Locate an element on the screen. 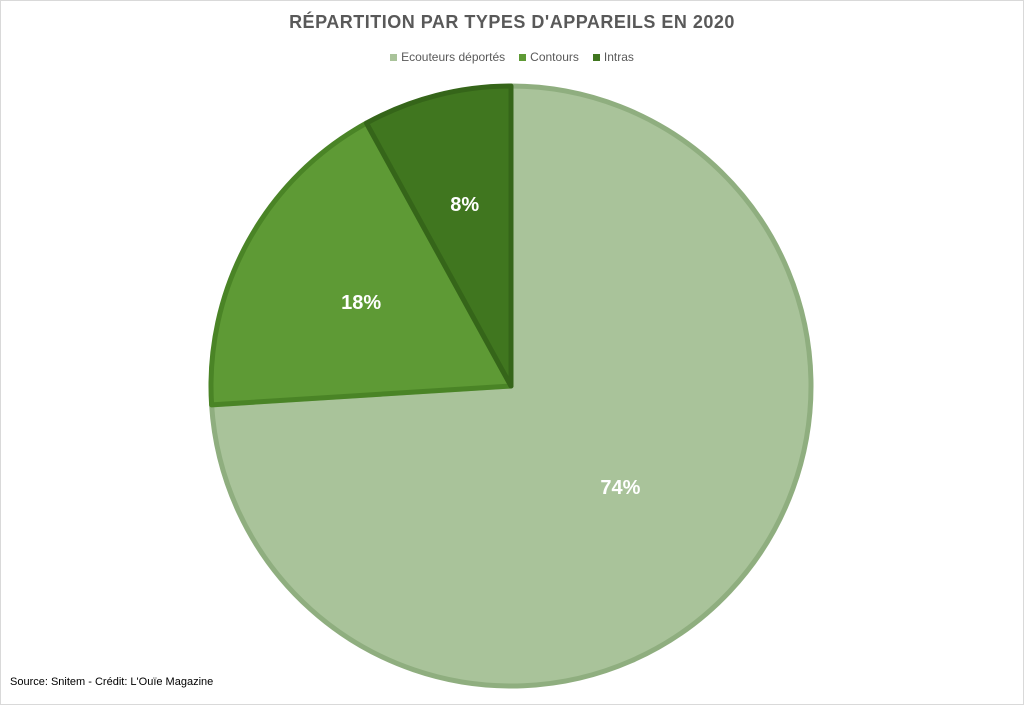 Image resolution: width=1024 pixels, height=705 pixels. slice-contours is located at coordinates (361, 264).